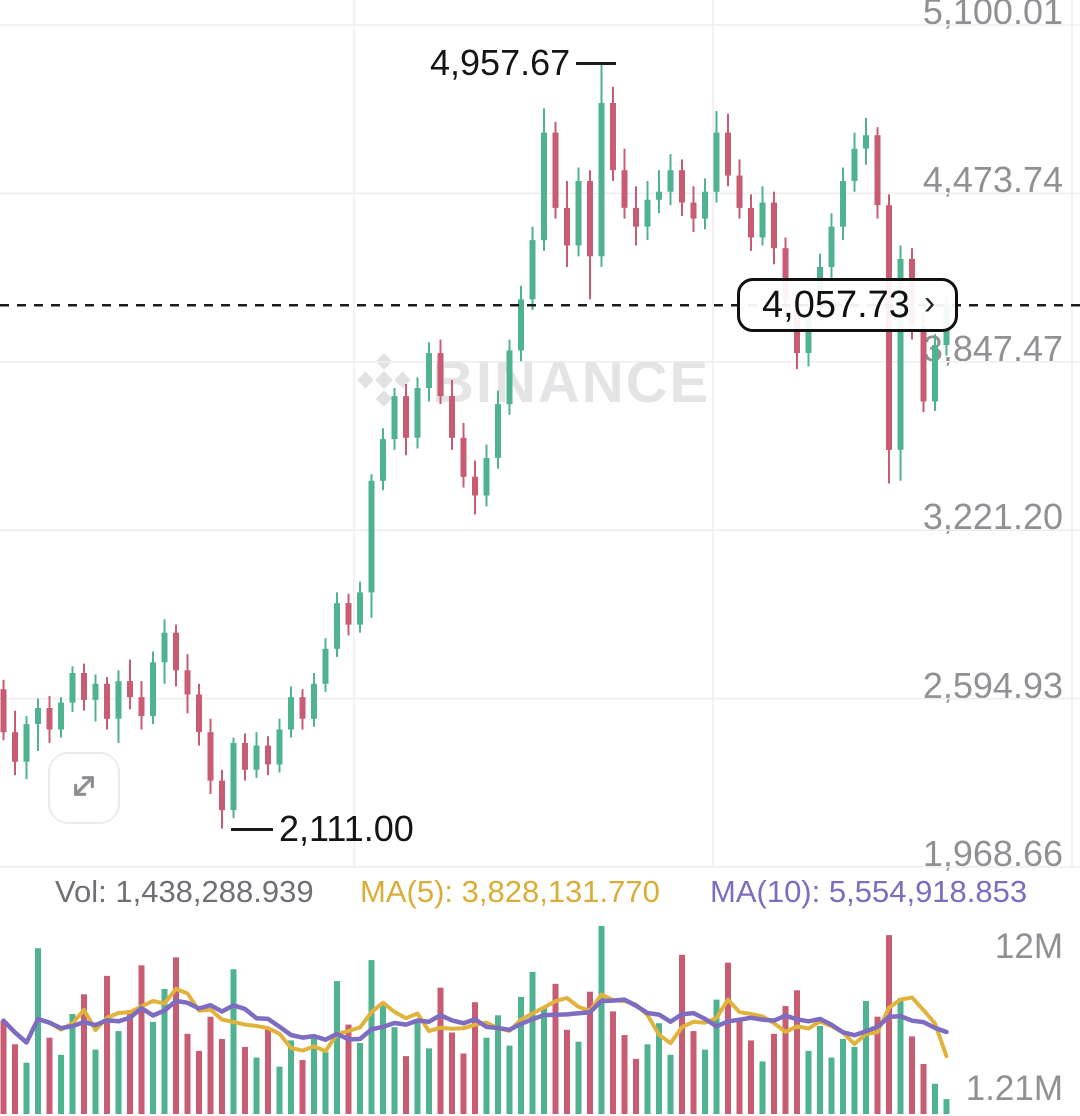  I want to click on last-price-tag: 4,057.73 ›, so click(848, 305).